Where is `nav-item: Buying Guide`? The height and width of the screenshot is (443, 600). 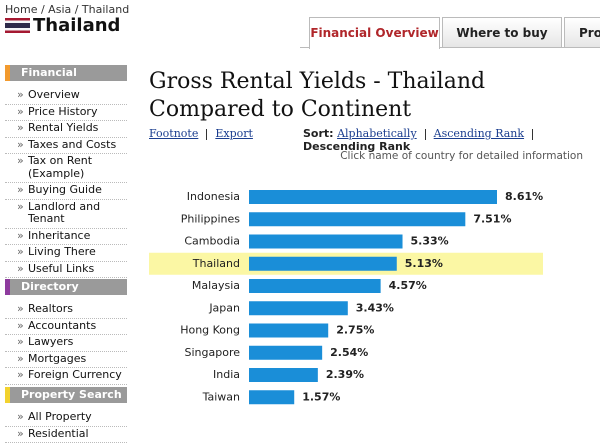 nav-item: Buying Guide is located at coordinates (66, 191).